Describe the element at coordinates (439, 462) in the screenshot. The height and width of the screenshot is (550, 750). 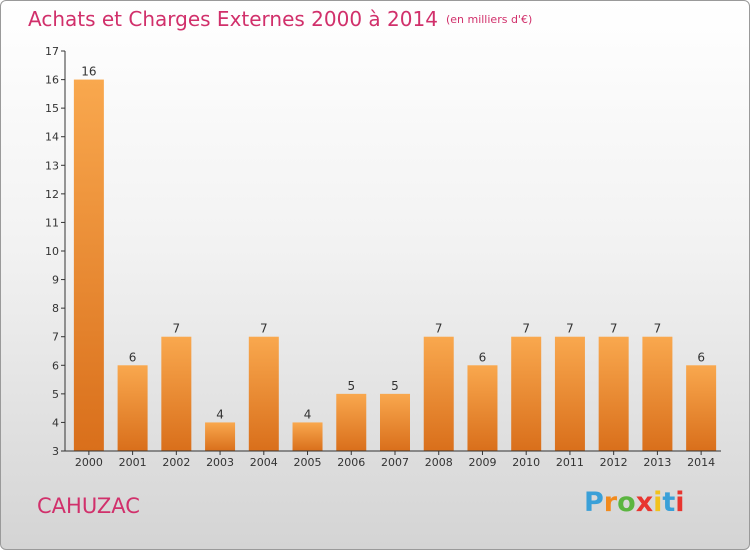
I see `x-tick-label-2008: 2008` at that location.